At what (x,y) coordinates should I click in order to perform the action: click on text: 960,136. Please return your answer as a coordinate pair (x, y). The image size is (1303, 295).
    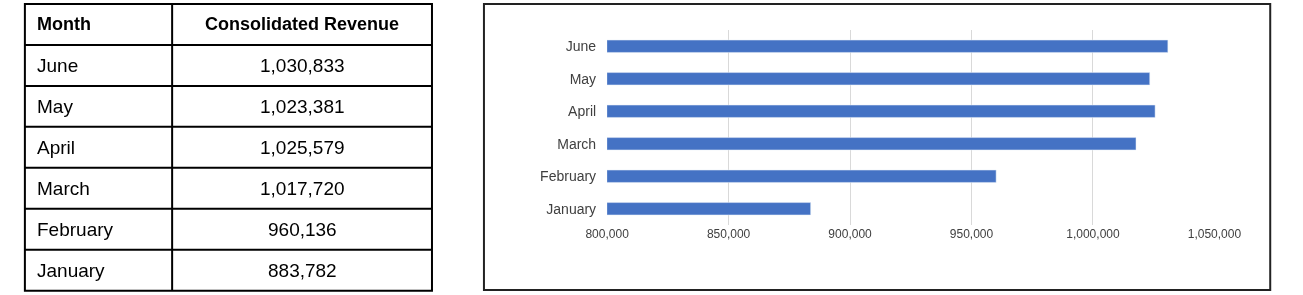
    Looking at the image, I should click on (302, 229).